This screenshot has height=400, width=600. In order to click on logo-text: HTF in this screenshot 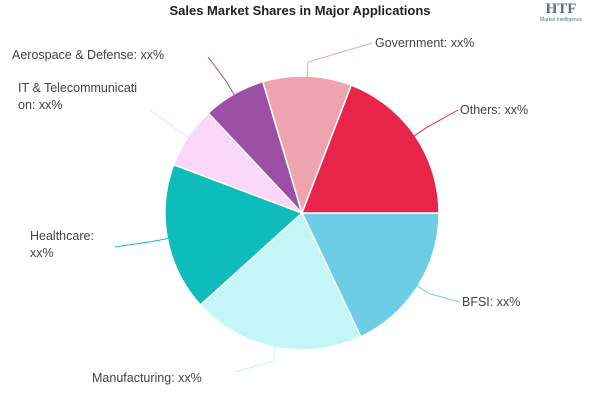, I will do `click(561, 9)`.